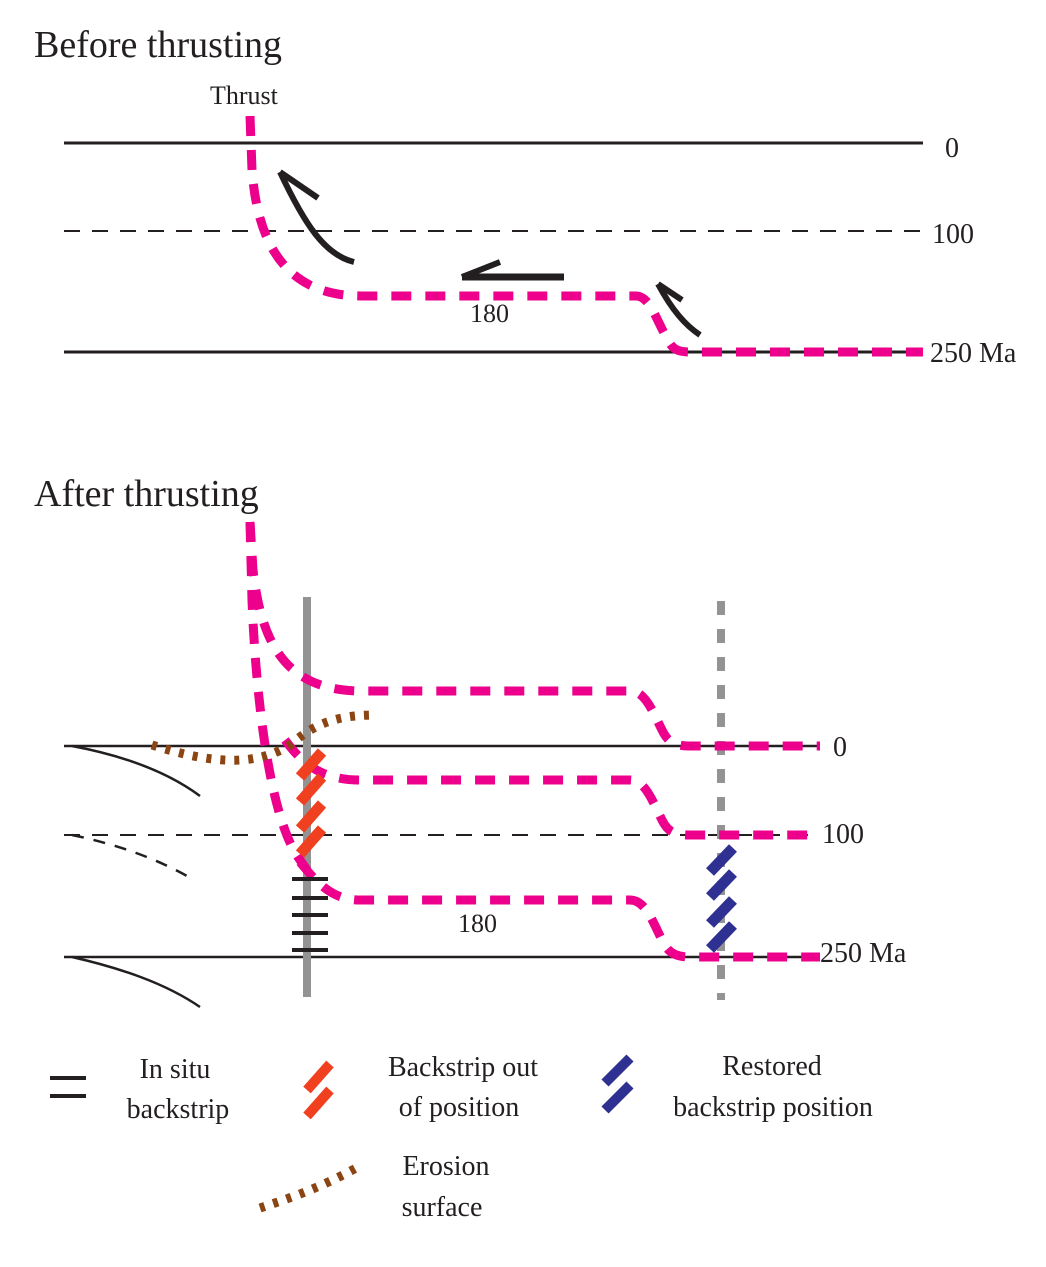 This screenshot has height=1267, width=1046. I want to click on legend-item-erosion: Erosion surface, so click(374, 1187).